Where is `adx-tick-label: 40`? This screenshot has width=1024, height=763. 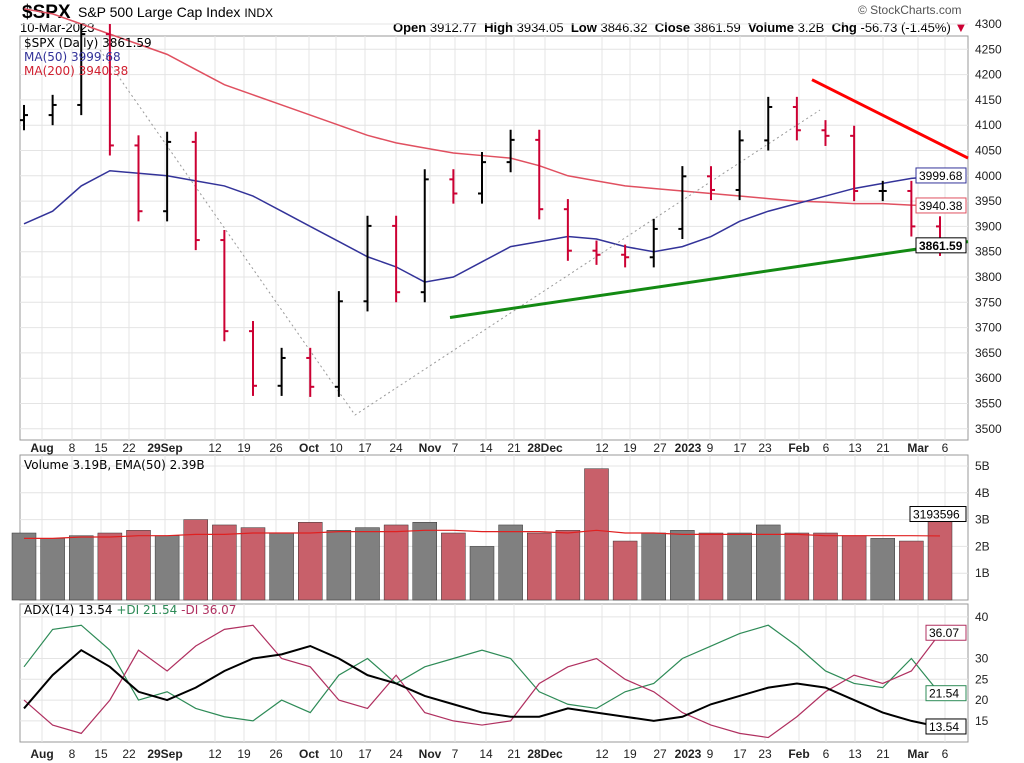 adx-tick-label: 40 is located at coordinates (982, 617).